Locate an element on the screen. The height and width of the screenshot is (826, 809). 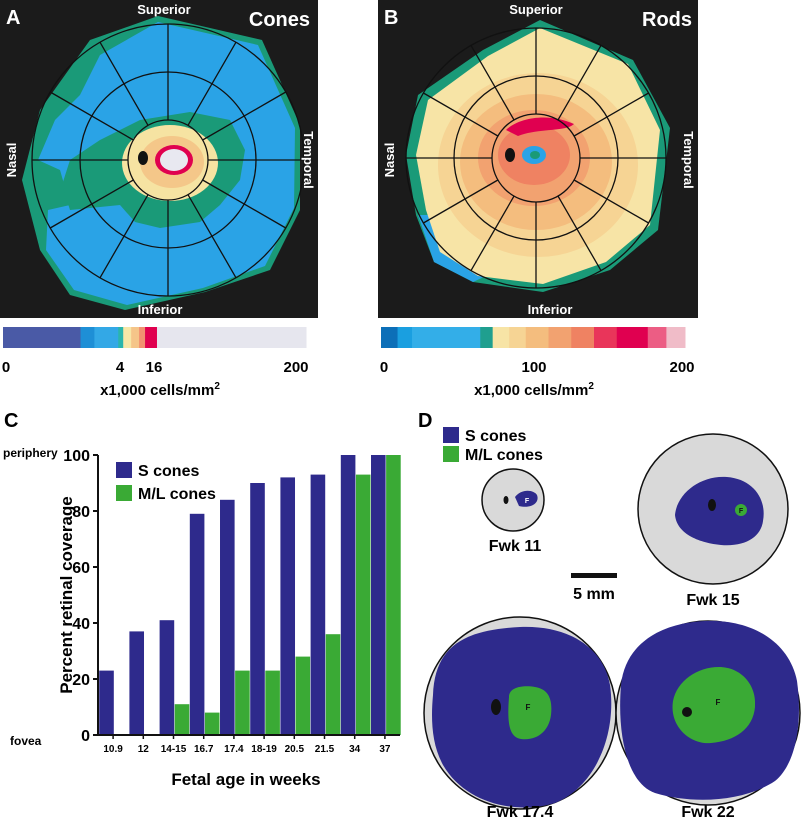
rods-colorbar-tick-100: 100 is located at coordinates (533, 367).